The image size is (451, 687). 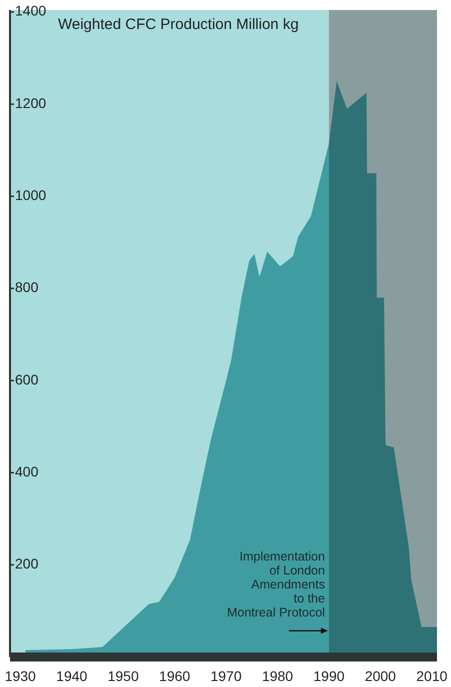 What do you see at coordinates (27, 471) in the screenshot?
I see `y-tick-label: 400` at bounding box center [27, 471].